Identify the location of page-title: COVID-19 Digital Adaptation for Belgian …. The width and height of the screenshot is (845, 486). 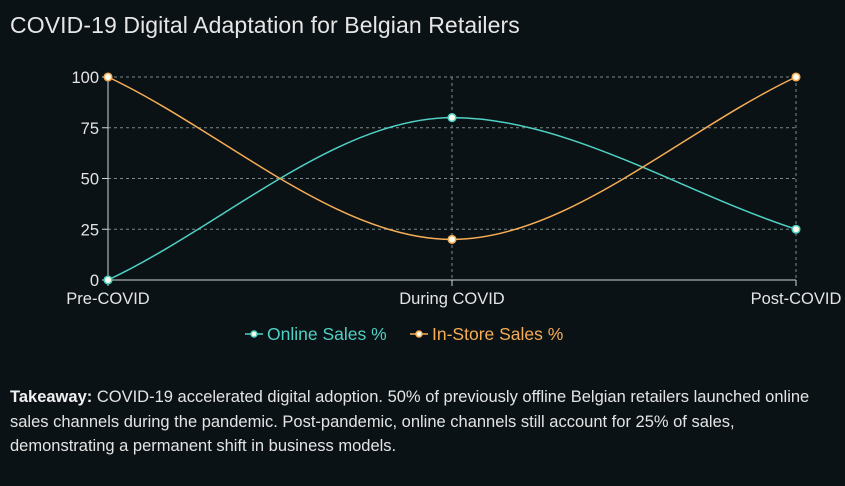
(265, 25).